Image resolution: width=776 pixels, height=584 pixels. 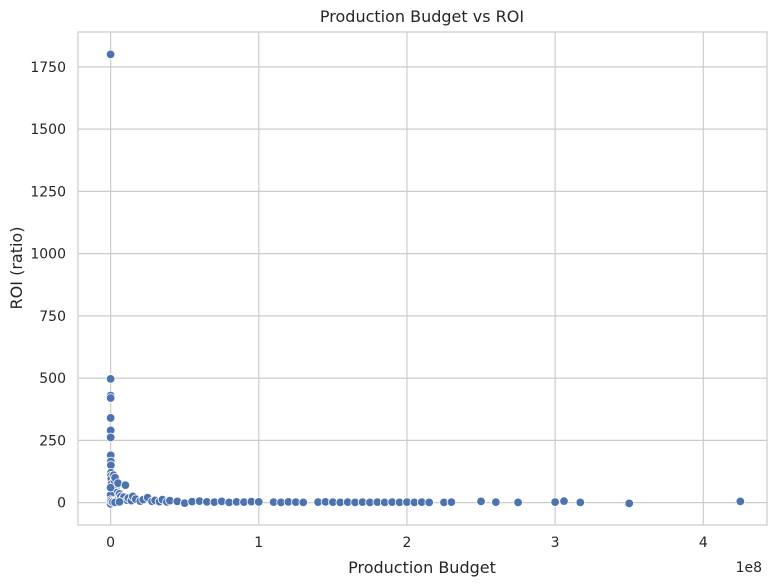 I want to click on x-tick-label: 2, so click(x=406, y=543).